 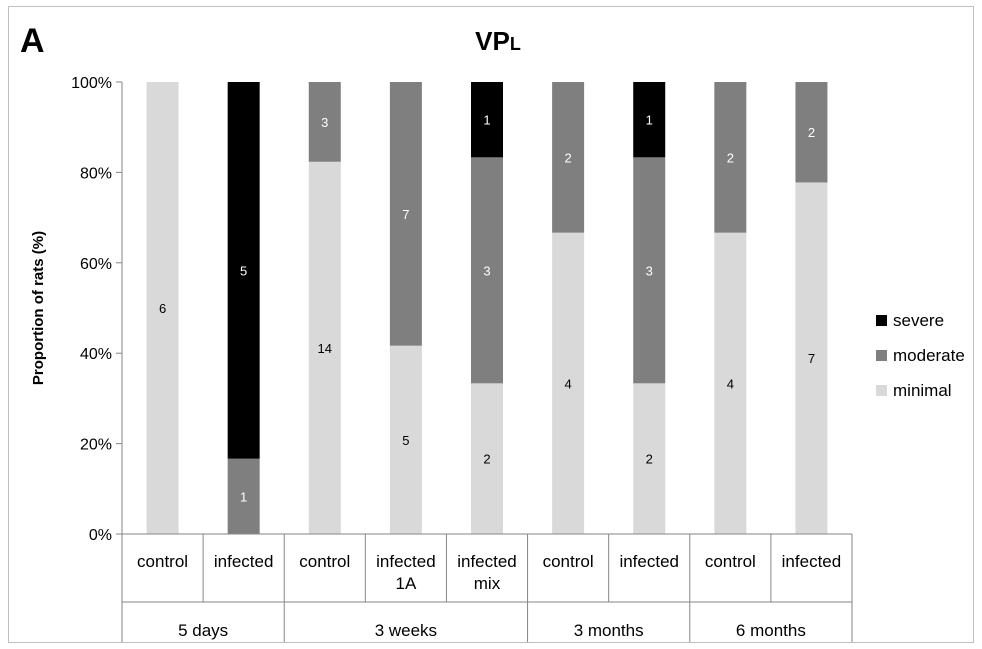 I want to click on legend-label-moderate: moderate, so click(x=929, y=355).